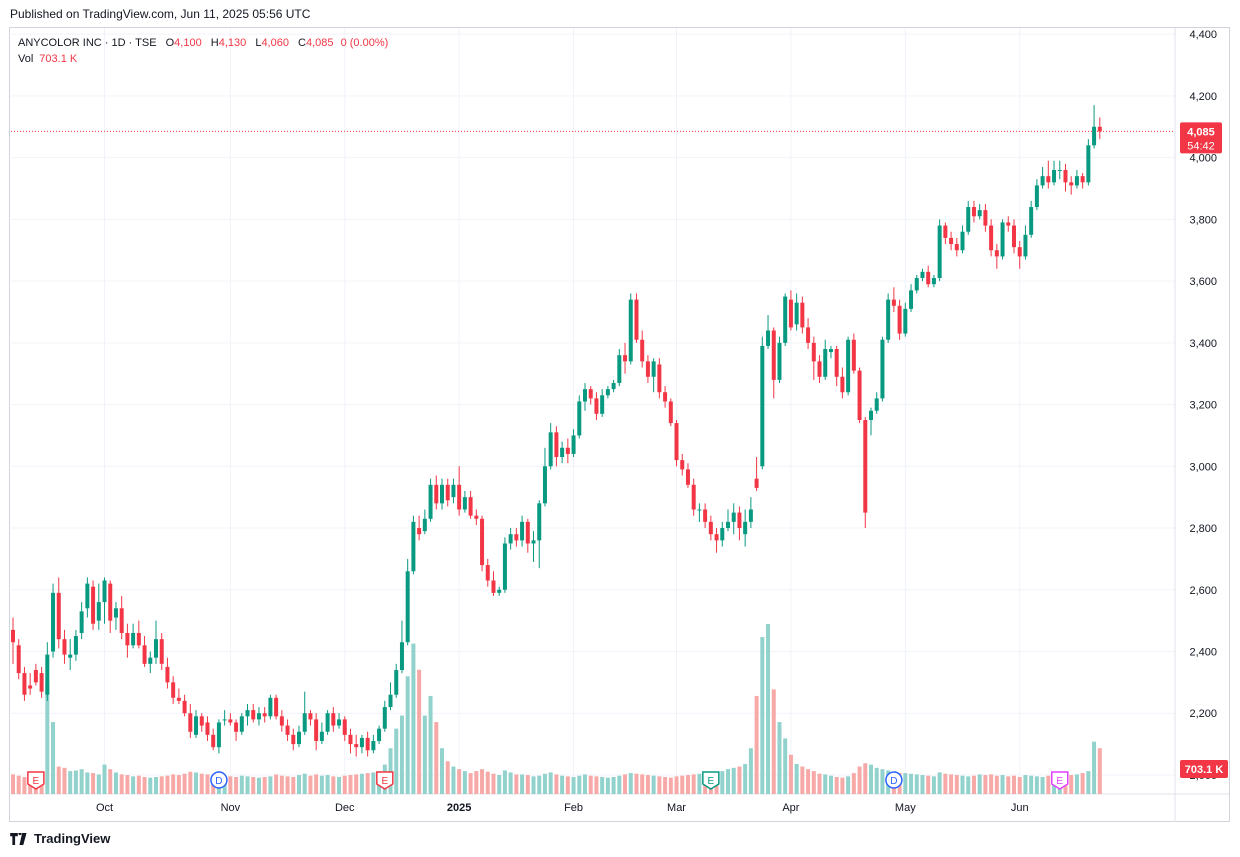 This screenshot has width=1240, height=857. Describe the element at coordinates (72, 838) in the screenshot. I see `brand-label: TradingView` at that location.